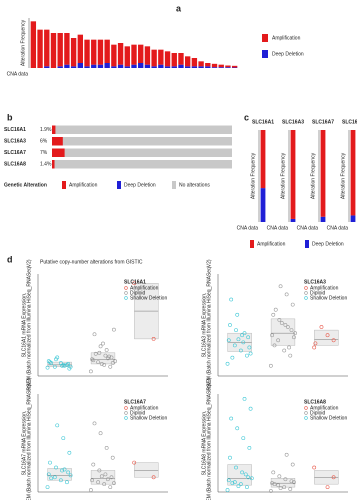 The height and width of the screenshot is (500, 357). What do you see at coordinates (135, 282) in the screenshot?
I see `legend-title: SLC16A1` at bounding box center [135, 282].